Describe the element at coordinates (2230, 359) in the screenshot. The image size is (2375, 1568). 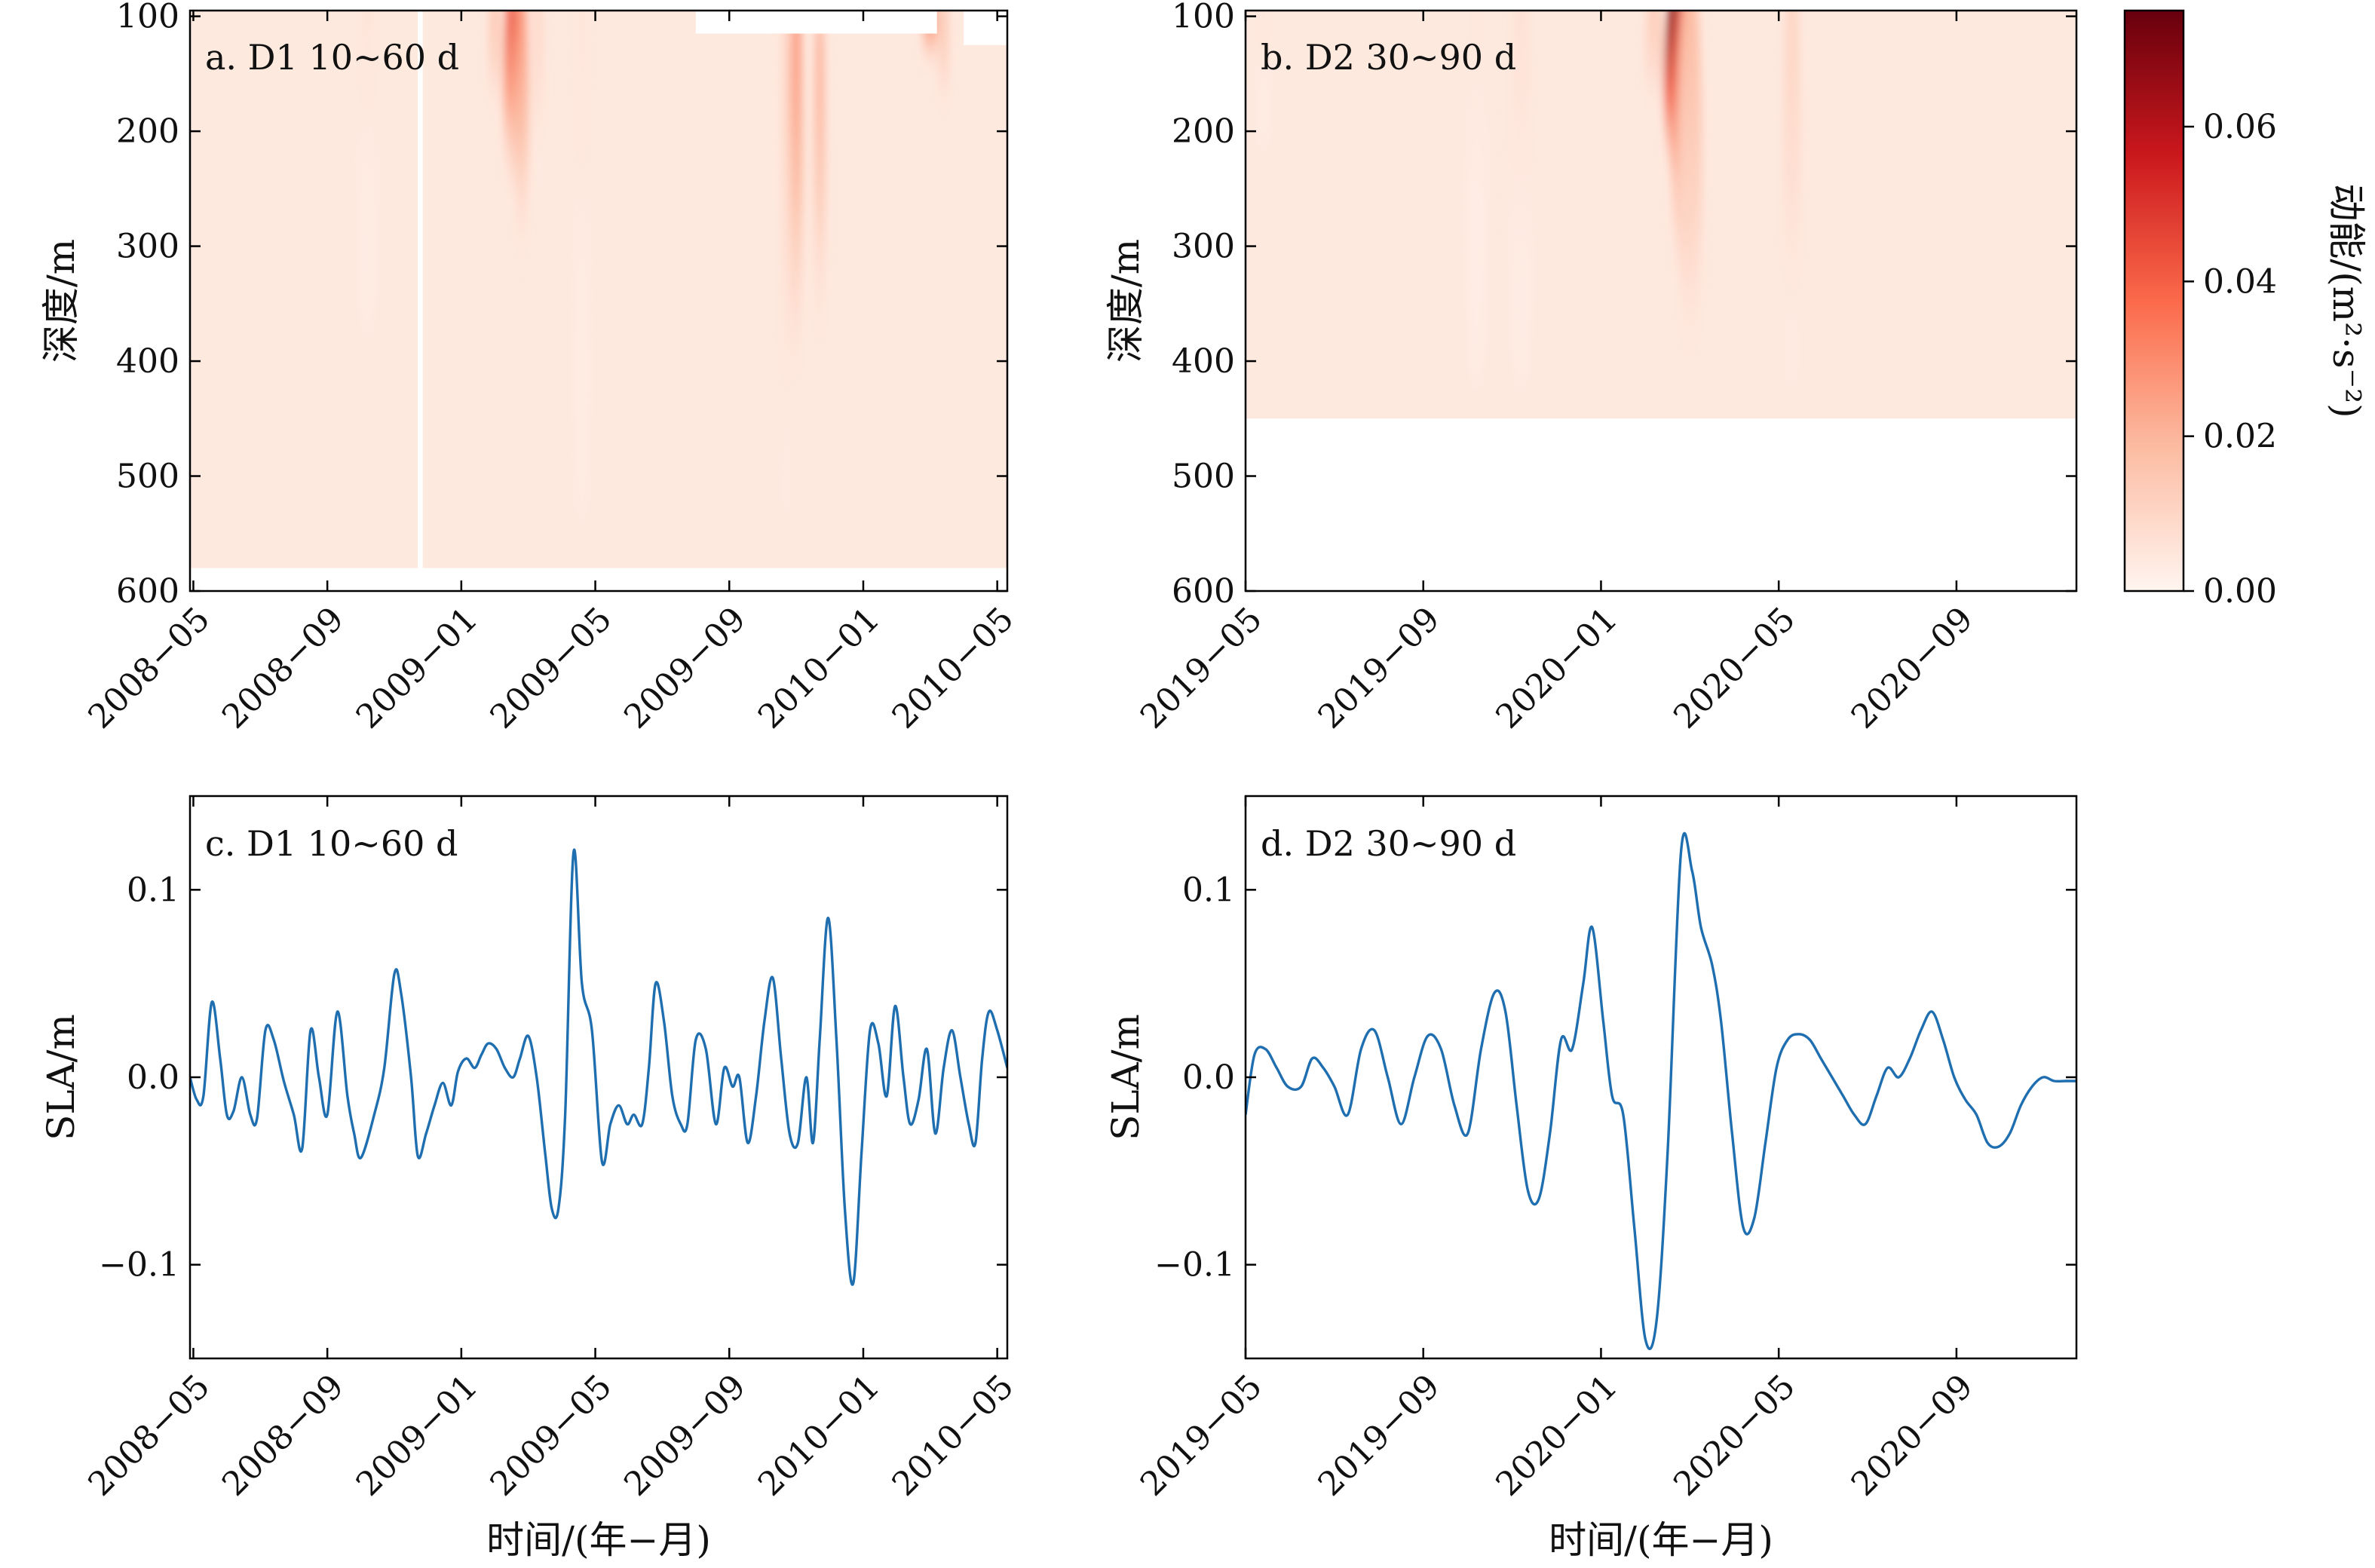
I see `colorbar-ticks: 0.00 0.02 0.04 0.06` at that location.